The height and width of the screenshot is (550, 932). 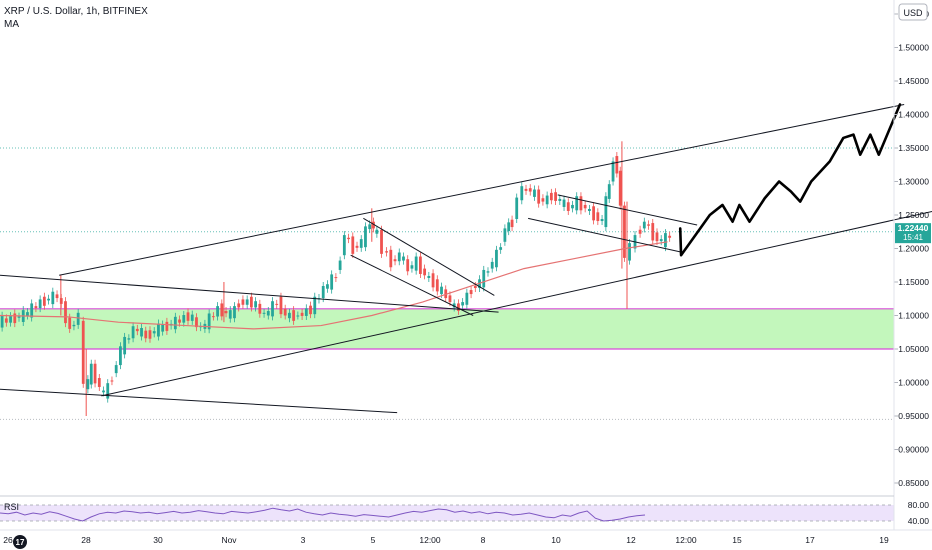 I want to click on moving-average-line, so click(x=334, y=285).